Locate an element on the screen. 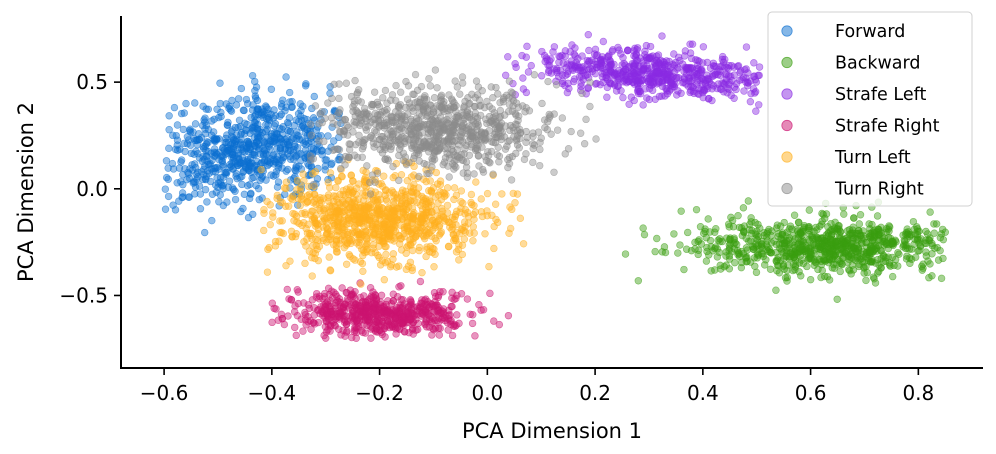 The image size is (996, 454). x-tick-label: 0.0 is located at coordinates (487, 393).